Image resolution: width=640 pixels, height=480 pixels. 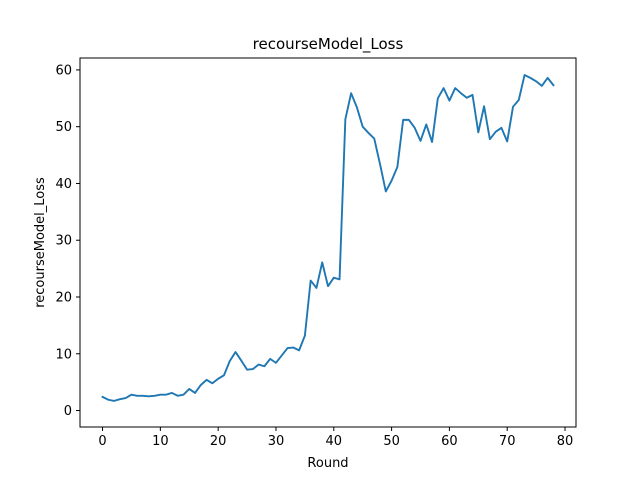 I want to click on y-tick-label: 20, so click(x=63, y=297).